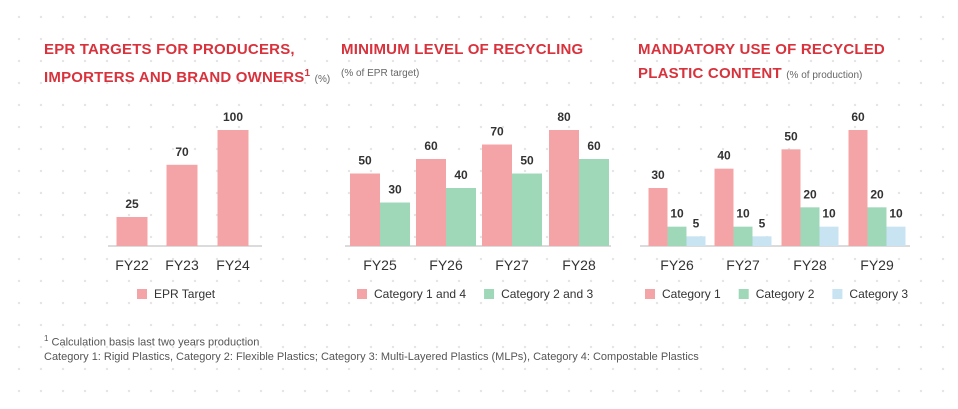 This screenshot has height=409, width=958. Describe the element at coordinates (810, 265) in the screenshot. I see `chart3-tick-label: FY28` at that location.